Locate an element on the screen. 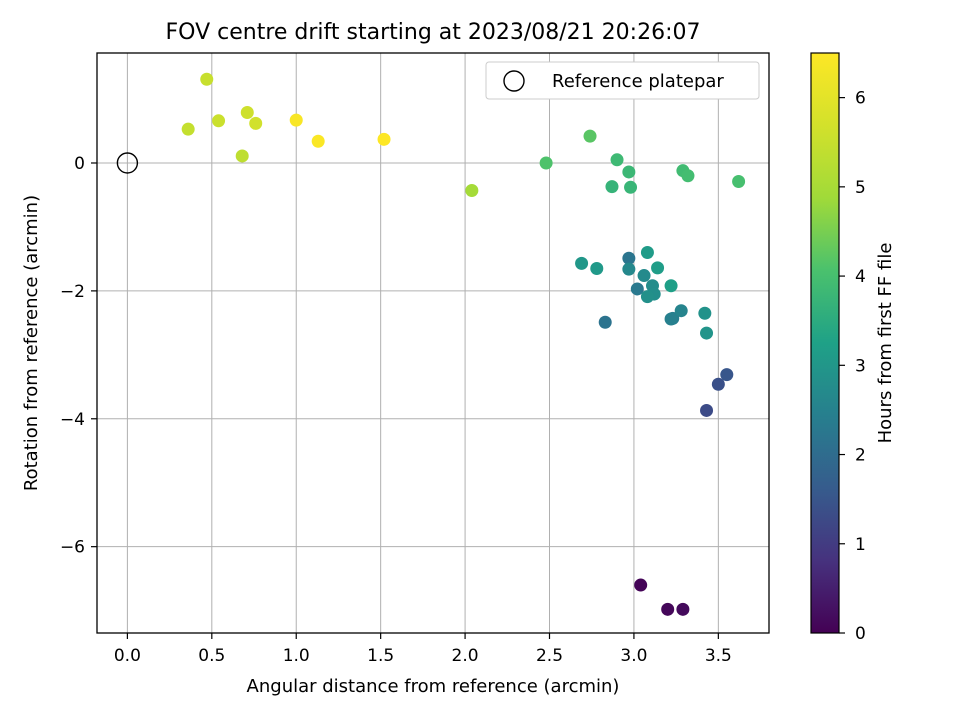  x-axis-ticks: 0.0 0.5 1.0 1.5 2.0 2.5 3.0 3.5 is located at coordinates (423, 649).